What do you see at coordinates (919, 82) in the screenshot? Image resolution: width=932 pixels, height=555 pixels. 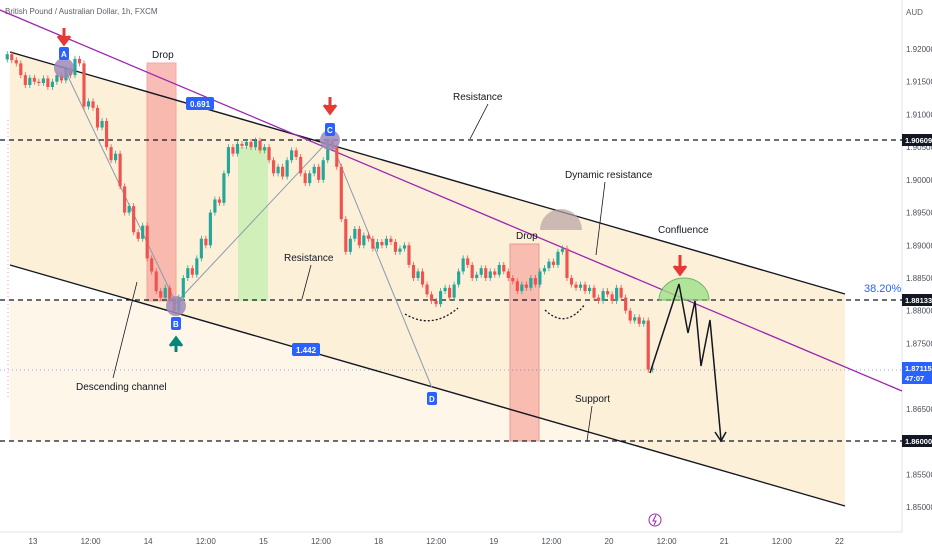 I see `price-tick-label: 1.91500` at bounding box center [919, 82].